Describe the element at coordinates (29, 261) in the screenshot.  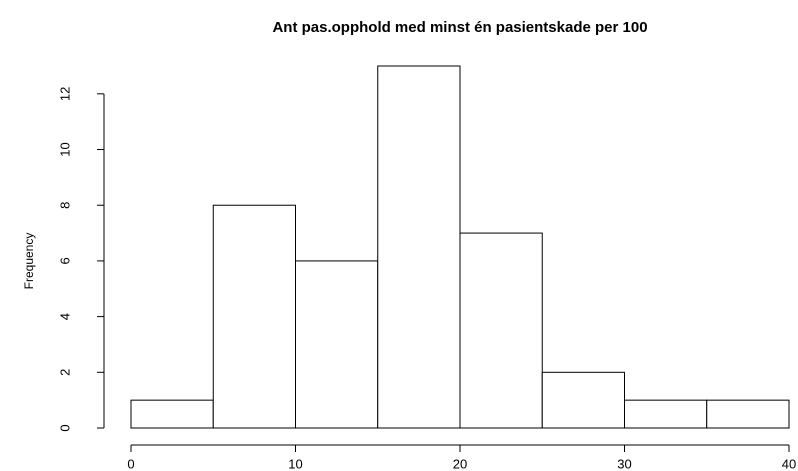
I see `y-axis-label: Frequency` at that location.